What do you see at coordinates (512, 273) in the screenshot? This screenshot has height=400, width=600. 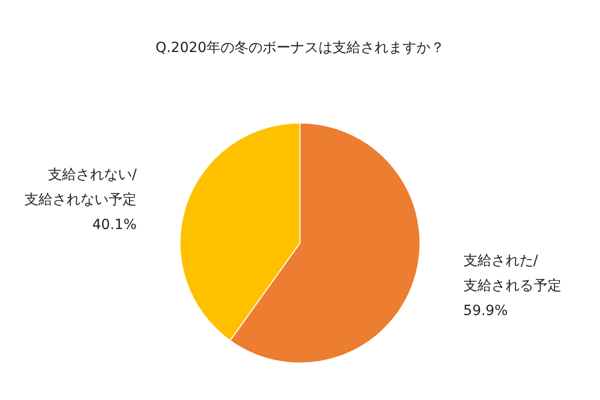 I see `slice-label: 支給された/支給される予定` at bounding box center [512, 273].